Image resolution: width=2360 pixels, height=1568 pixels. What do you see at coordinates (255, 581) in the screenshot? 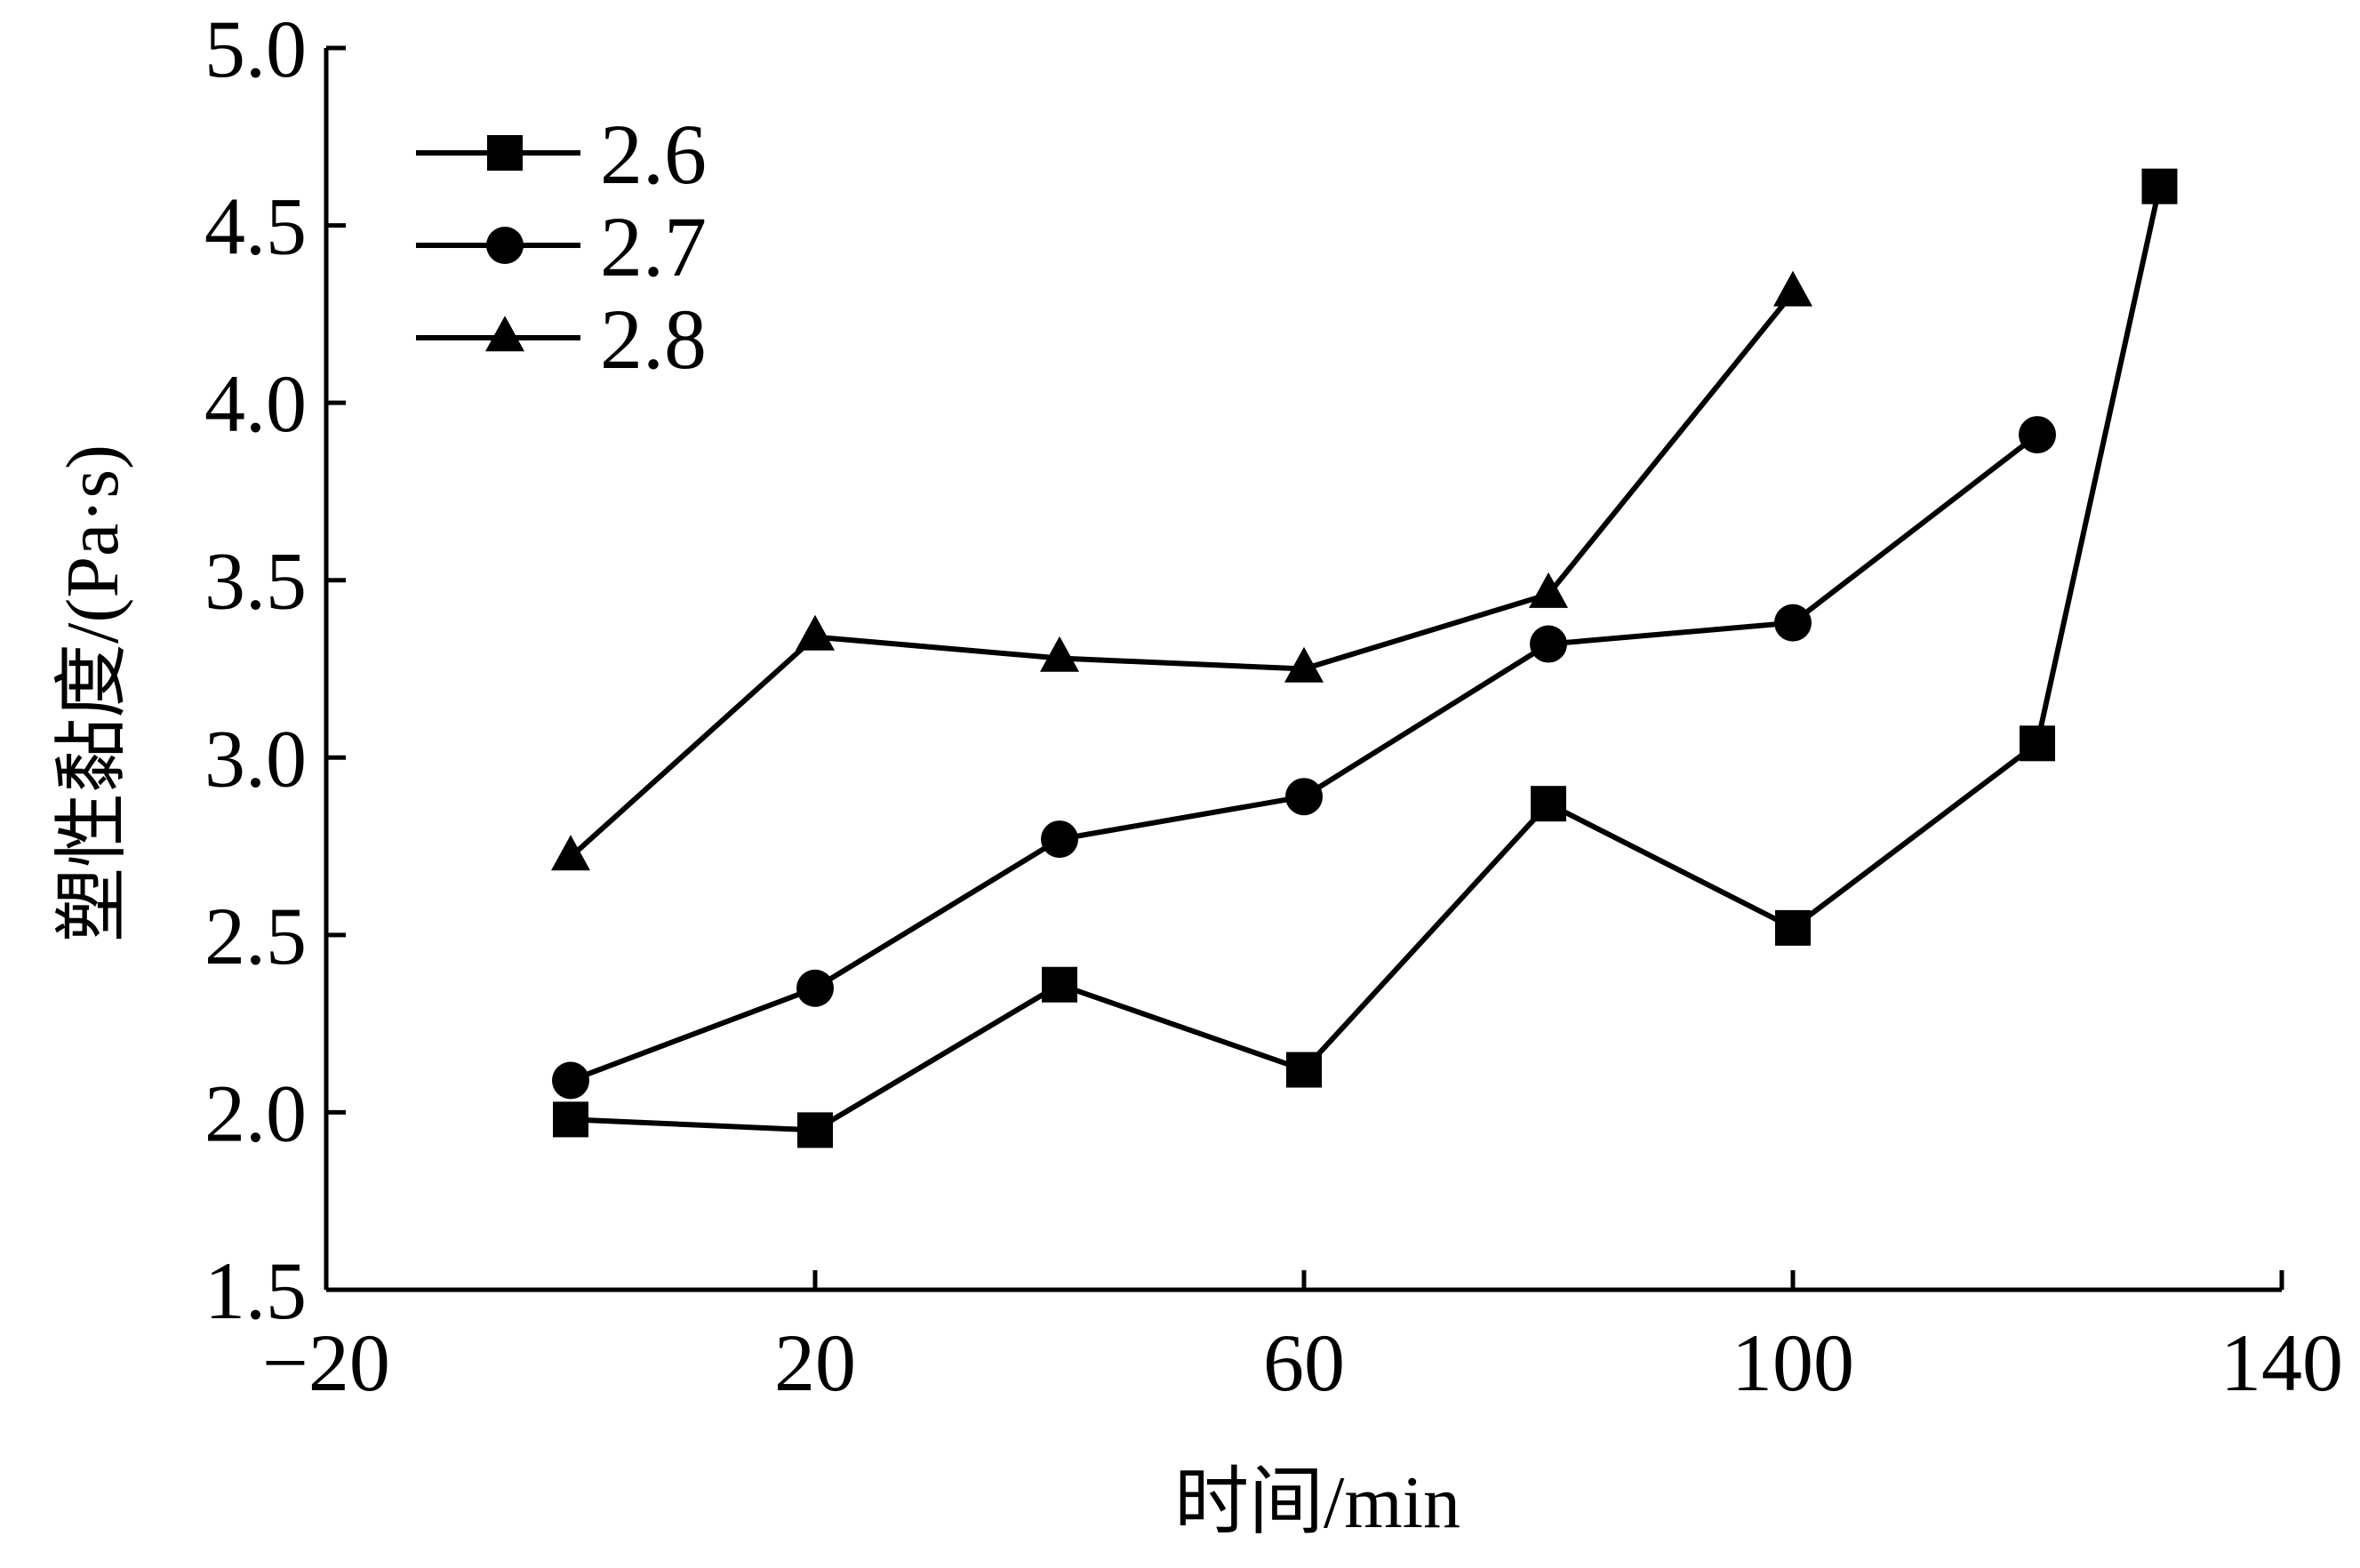
I see `y-tick-label: 3.5` at bounding box center [255, 581].